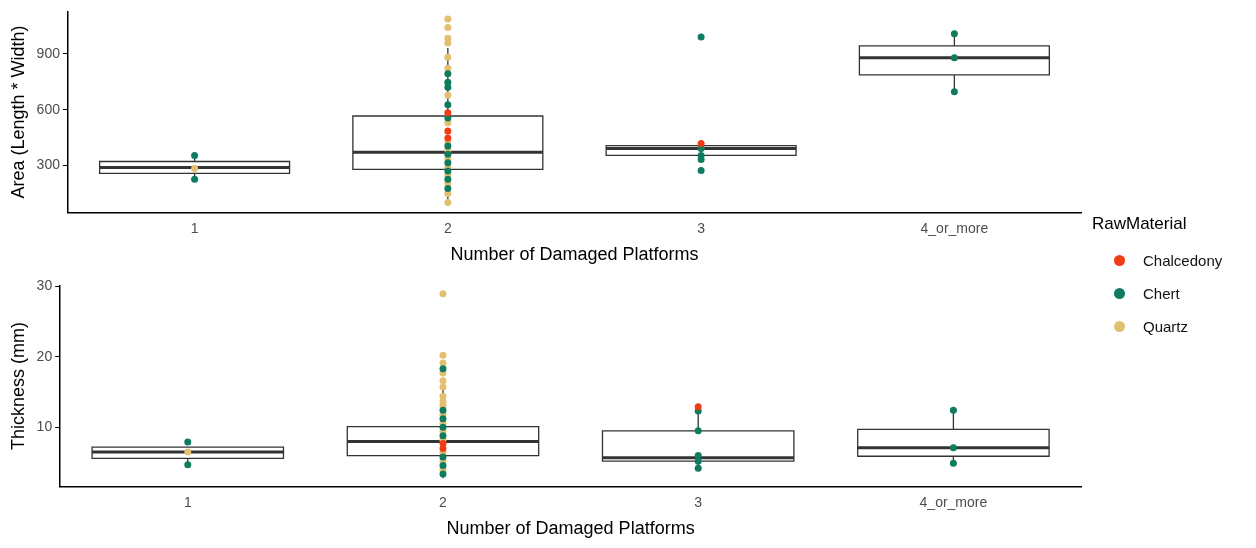  I want to click on y-tick-label: 300, so click(48, 164).